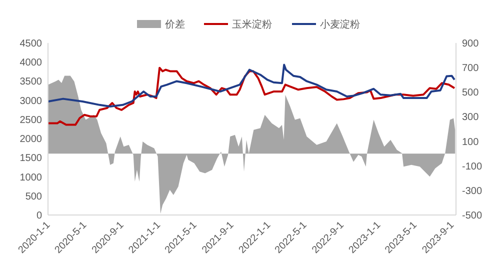 Image resolution: width=499 pixels, height=267 pixels. I want to click on y-tick-label: 1500, so click(31, 158).